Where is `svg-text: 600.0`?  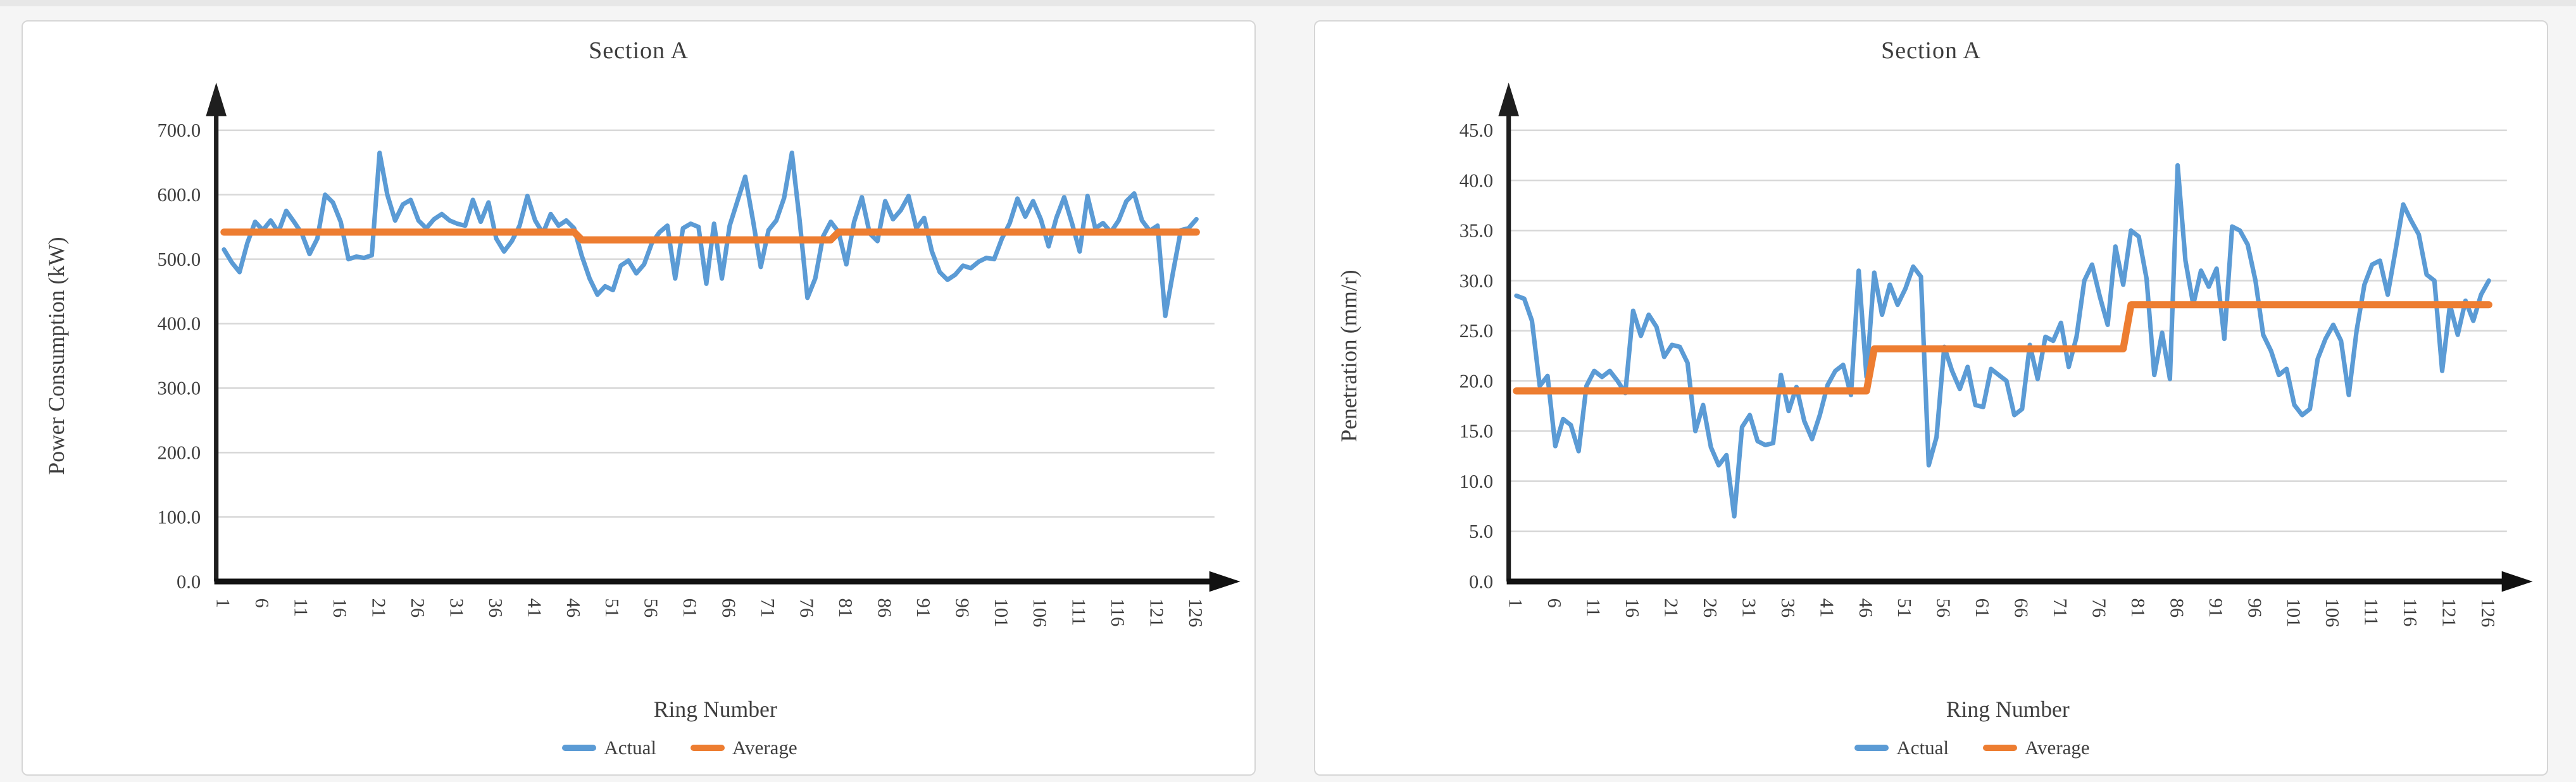
svg-text: 600.0 is located at coordinates (179, 195).